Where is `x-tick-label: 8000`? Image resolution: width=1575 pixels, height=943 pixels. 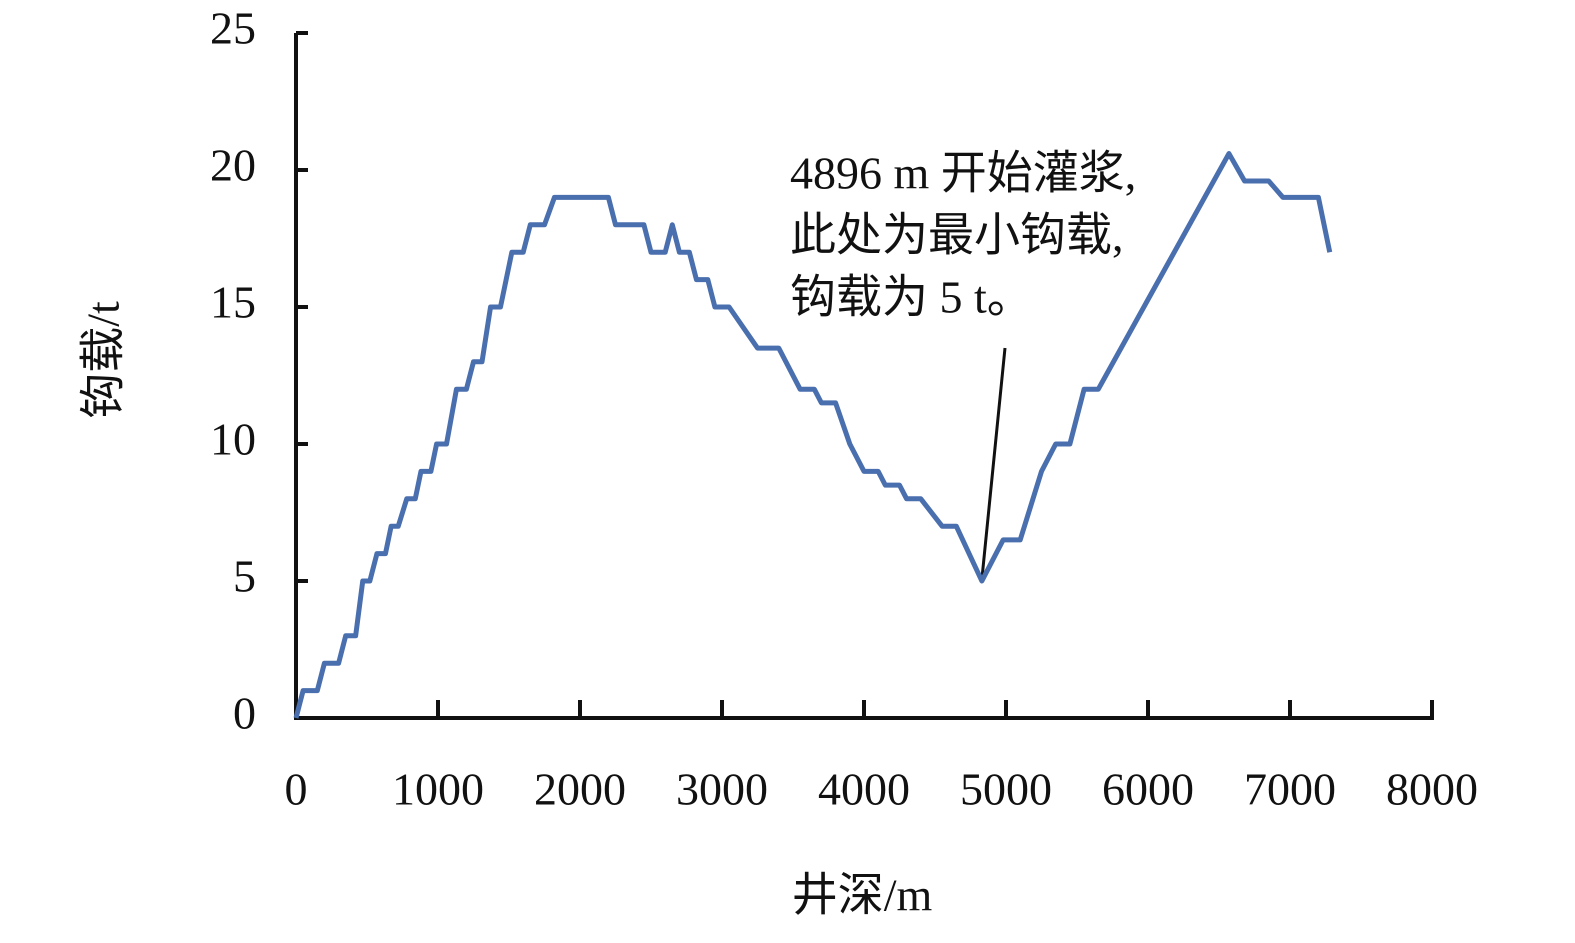 x-tick-label: 8000 is located at coordinates (1432, 789).